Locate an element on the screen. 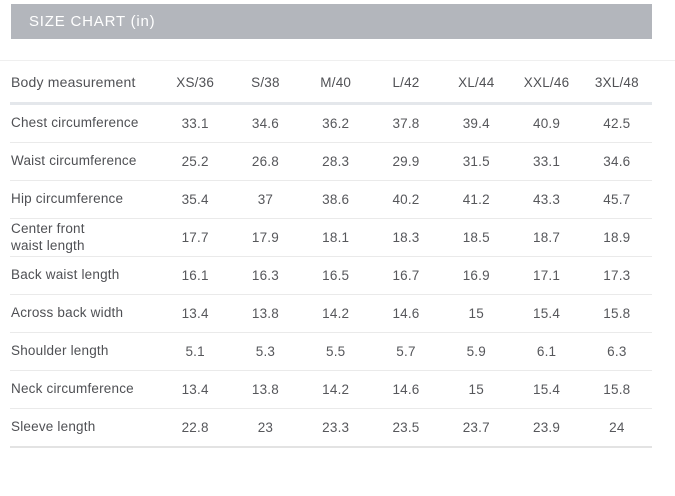 The width and height of the screenshot is (675, 496). row-label: Sleeve length is located at coordinates (85, 428).